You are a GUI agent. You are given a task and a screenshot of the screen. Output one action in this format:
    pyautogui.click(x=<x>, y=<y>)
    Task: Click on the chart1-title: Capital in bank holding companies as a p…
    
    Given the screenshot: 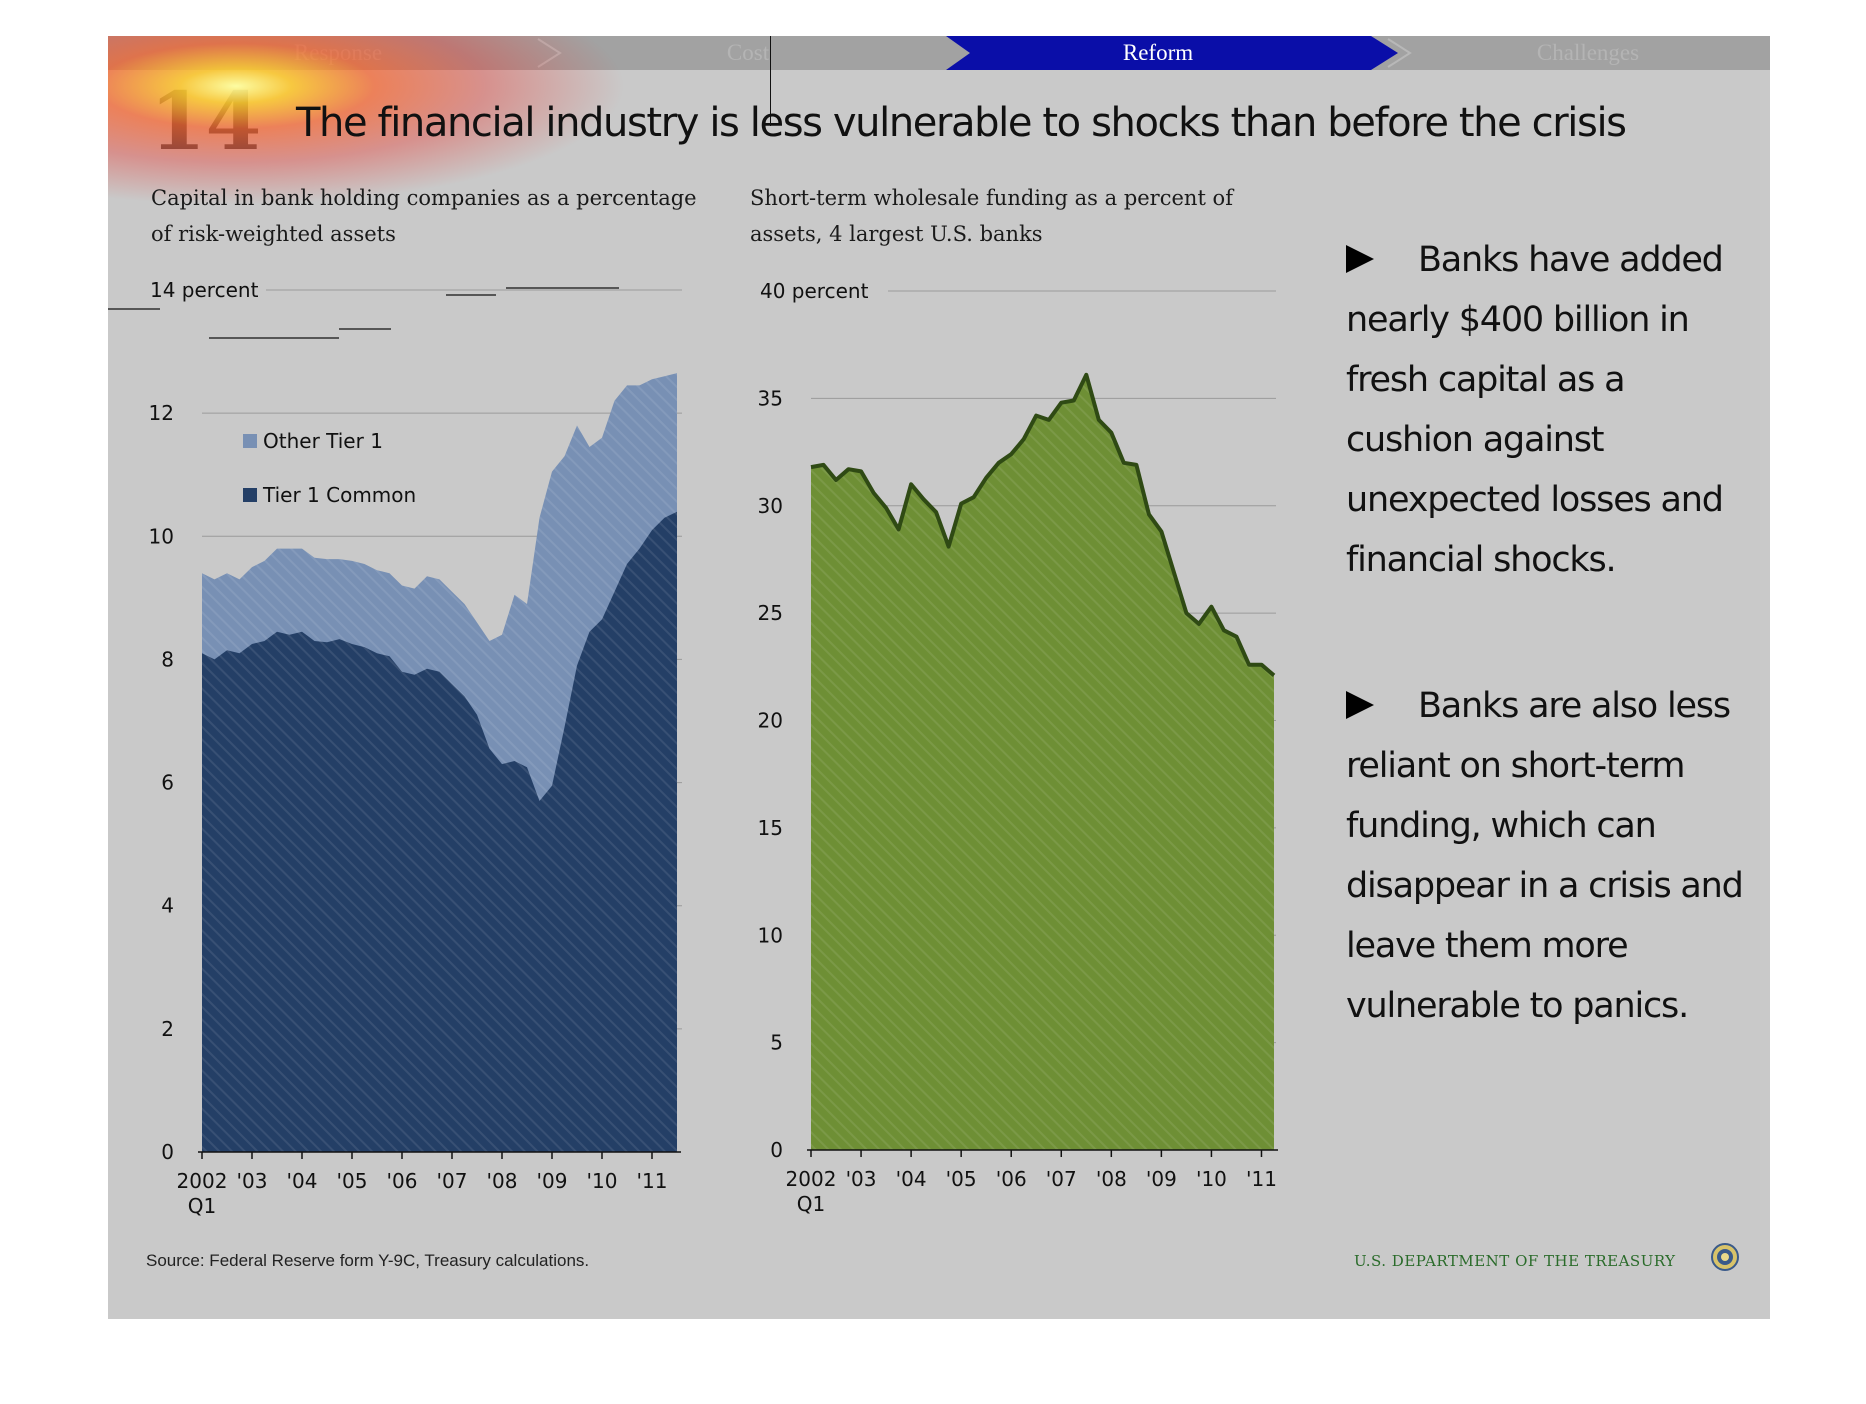 What is the action you would take?
    pyautogui.click(x=424, y=216)
    